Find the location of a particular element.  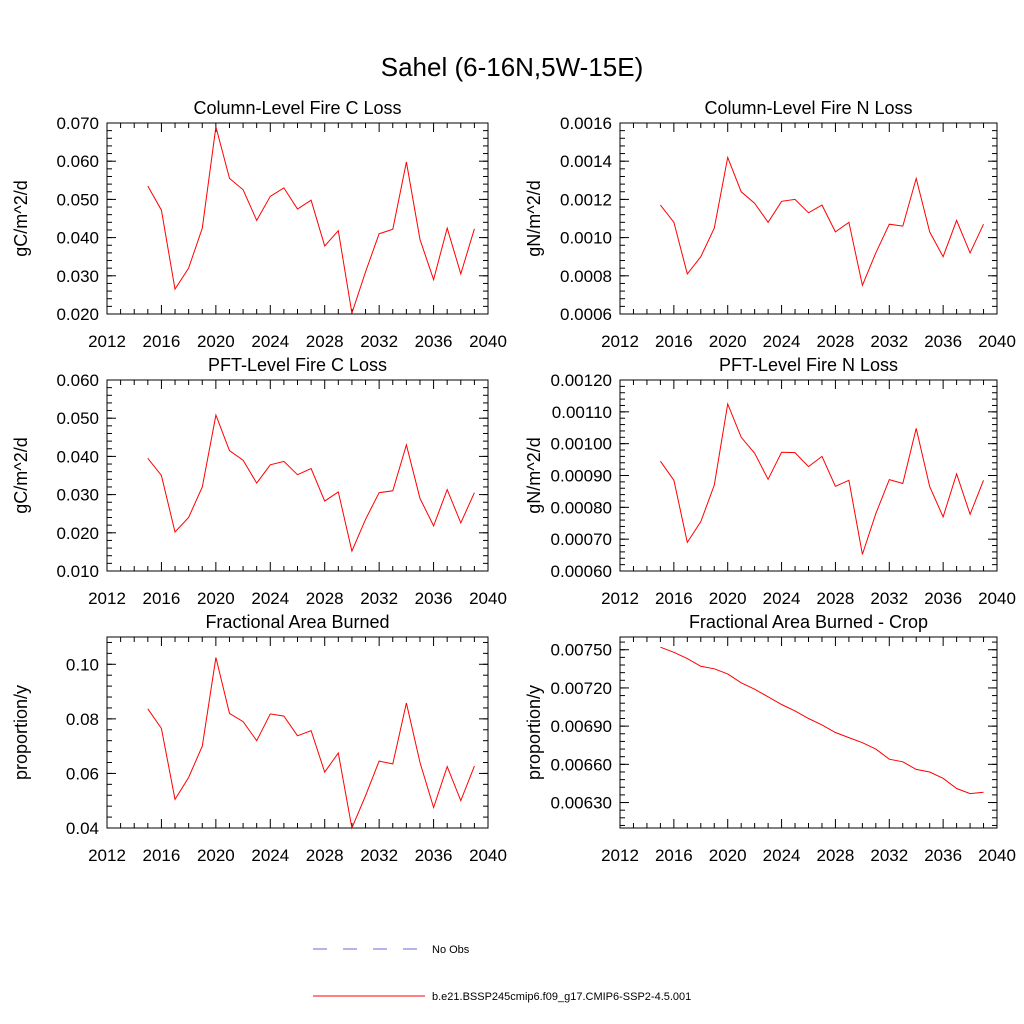

pft-c-loss-ytick-label: 0.050 is located at coordinates (77, 418).